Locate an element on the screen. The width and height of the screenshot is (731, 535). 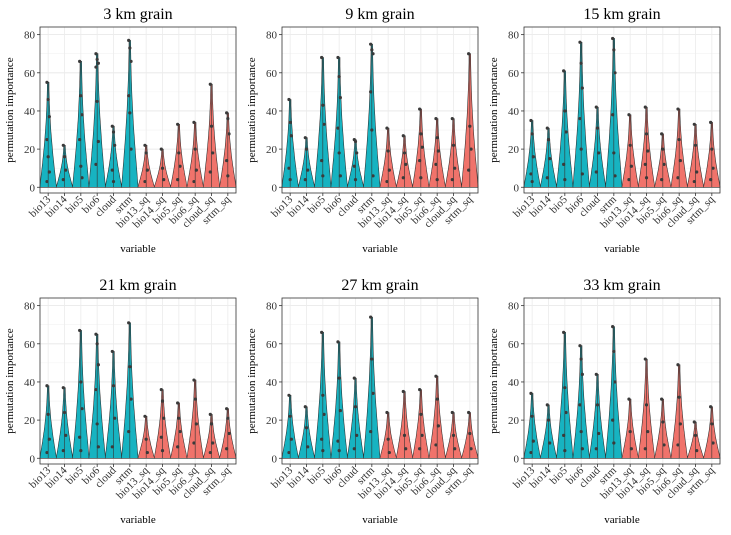
panel-title: 33 km grain is located at coordinates (621, 285).